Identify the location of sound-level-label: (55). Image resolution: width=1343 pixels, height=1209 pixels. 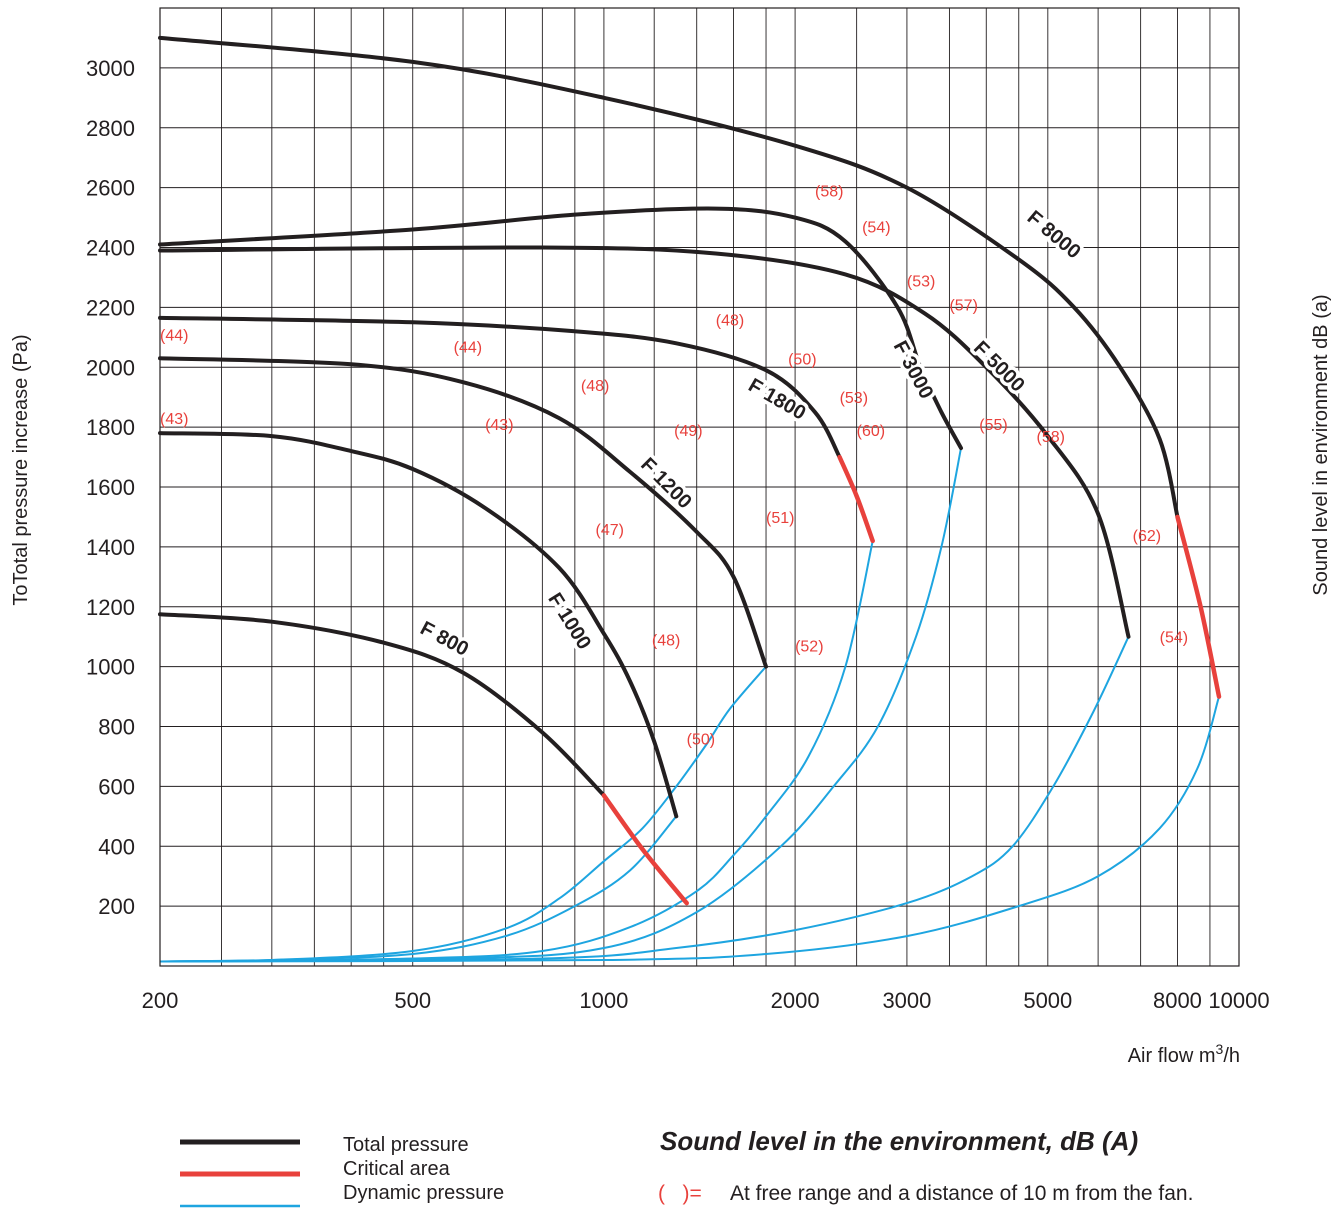
(993, 425).